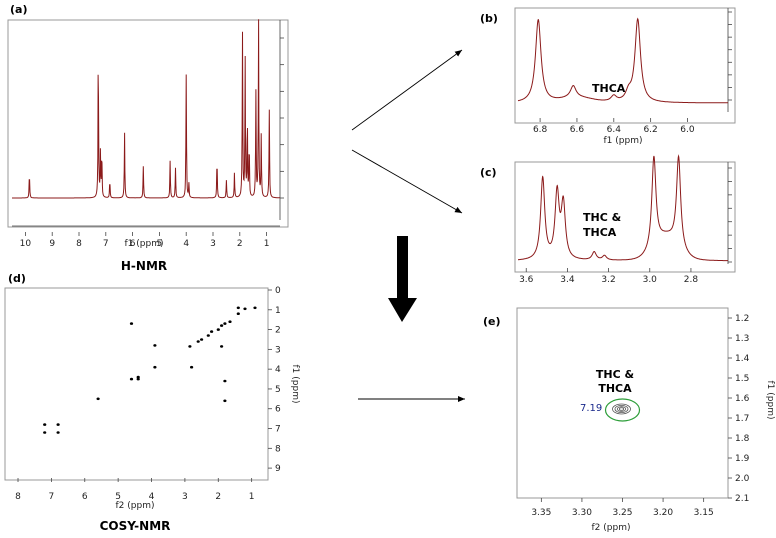  What do you see at coordinates (52, 497) in the screenshot?
I see `panel-d-xtick-label: 7` at bounding box center [52, 497].